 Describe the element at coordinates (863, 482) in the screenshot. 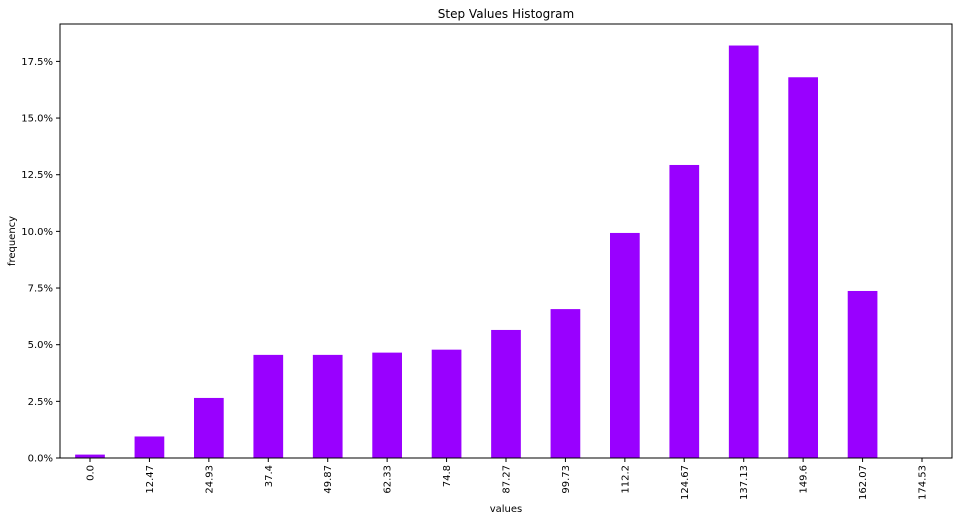

I see `x-tick-label-13: 162.07` at that location.